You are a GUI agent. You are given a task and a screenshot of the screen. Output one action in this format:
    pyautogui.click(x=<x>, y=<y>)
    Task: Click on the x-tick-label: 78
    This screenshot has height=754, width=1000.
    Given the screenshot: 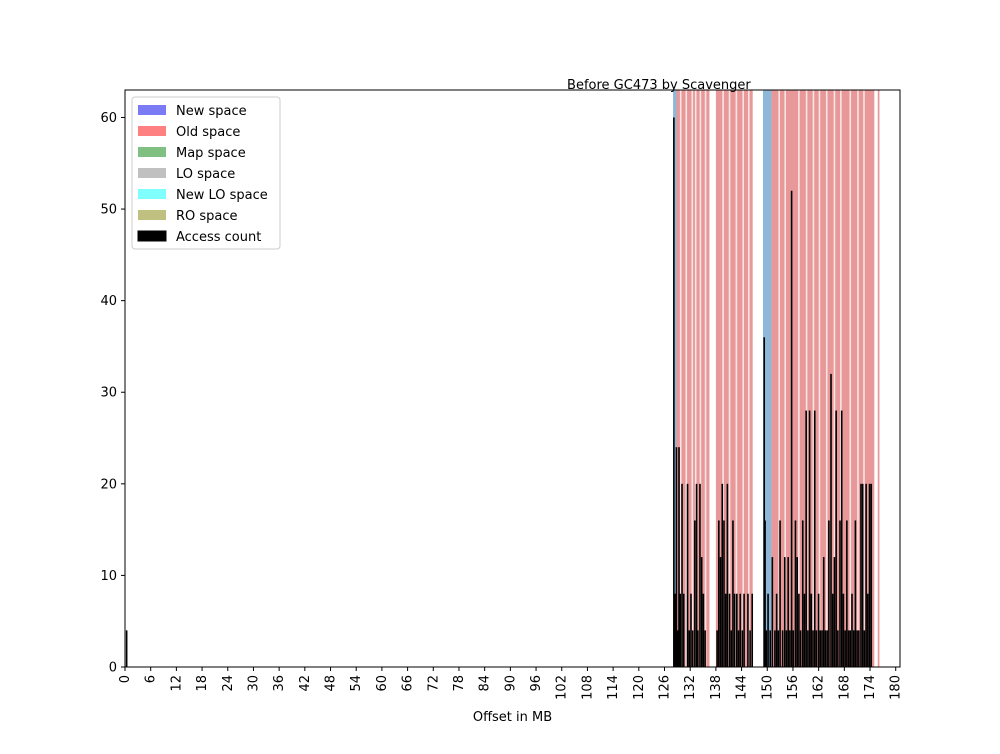 What is the action you would take?
    pyautogui.click(x=459, y=683)
    